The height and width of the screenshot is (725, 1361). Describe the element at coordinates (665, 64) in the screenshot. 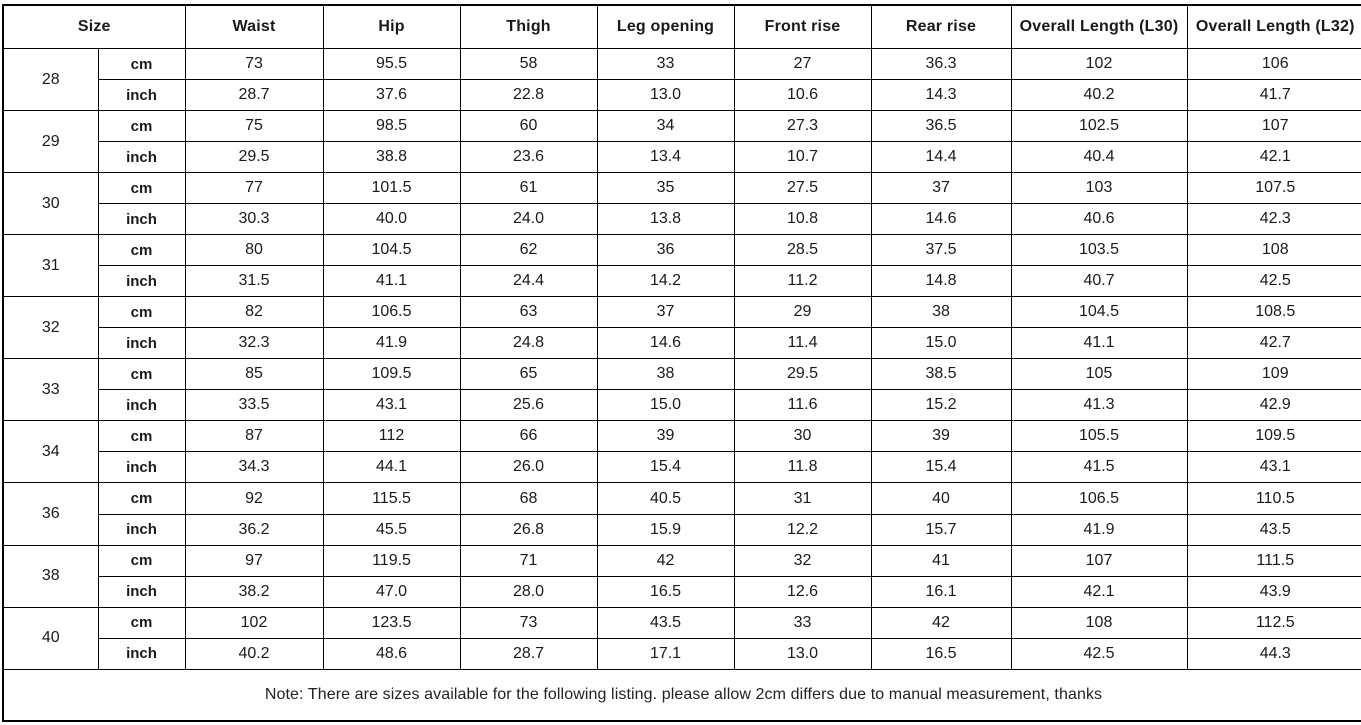

I see `measurement-cell: 33` at that location.